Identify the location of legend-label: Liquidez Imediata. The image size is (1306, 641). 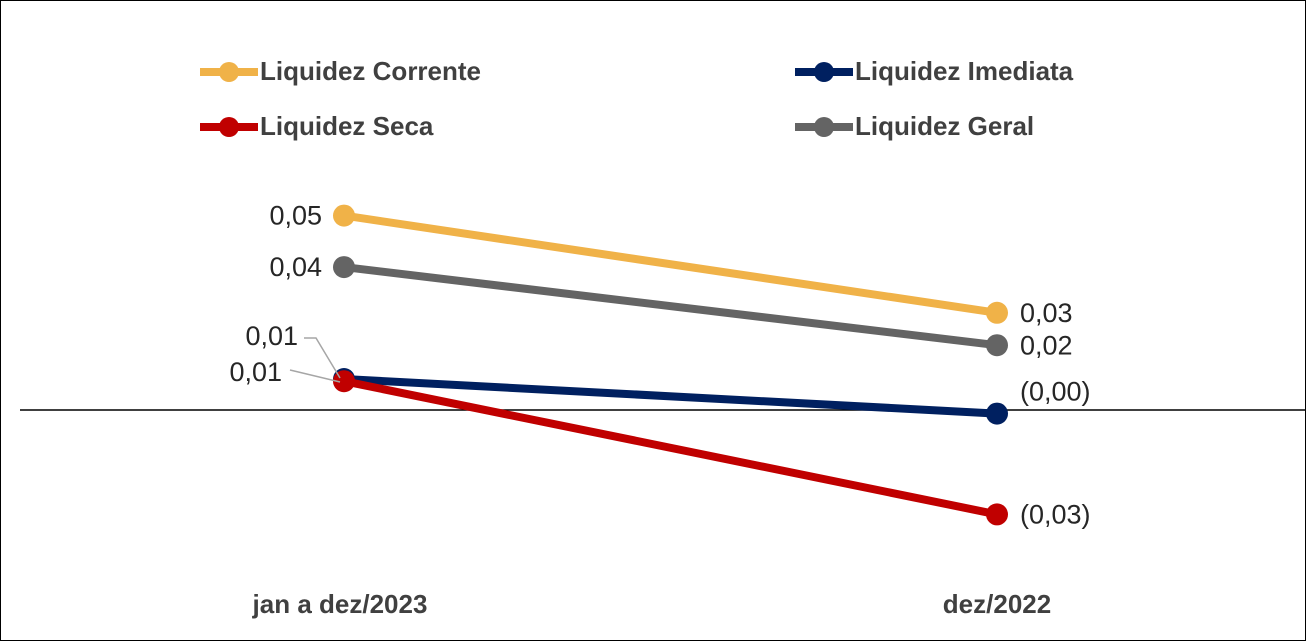
(964, 71).